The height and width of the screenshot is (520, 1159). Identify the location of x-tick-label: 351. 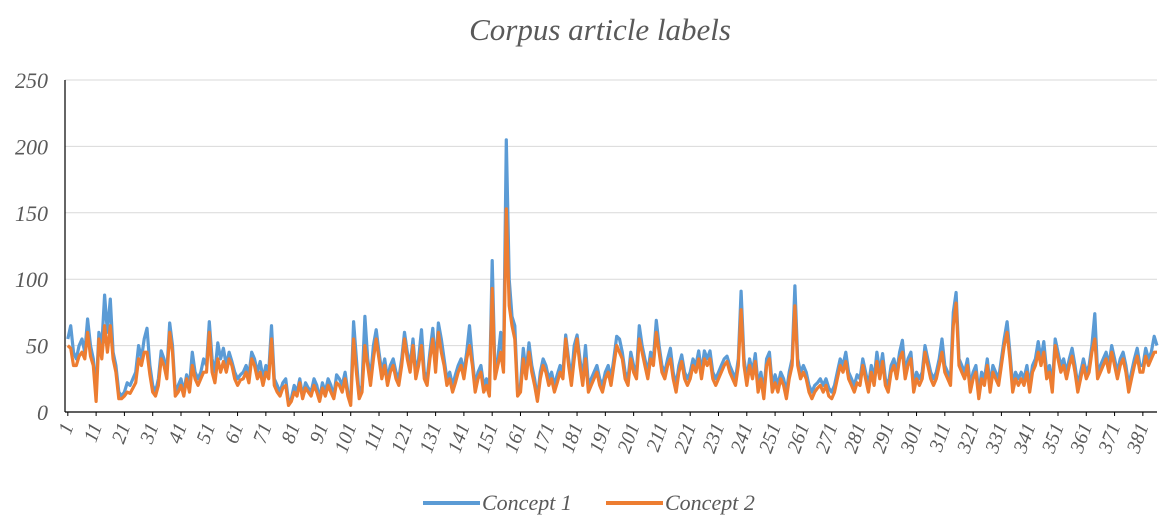
(1052, 438).